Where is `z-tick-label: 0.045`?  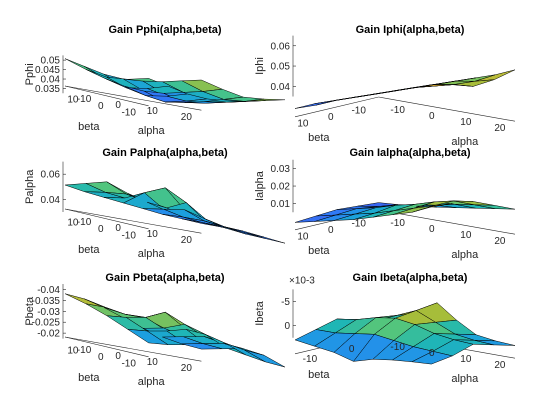 z-tick-label: 0.045 is located at coordinates (47, 70).